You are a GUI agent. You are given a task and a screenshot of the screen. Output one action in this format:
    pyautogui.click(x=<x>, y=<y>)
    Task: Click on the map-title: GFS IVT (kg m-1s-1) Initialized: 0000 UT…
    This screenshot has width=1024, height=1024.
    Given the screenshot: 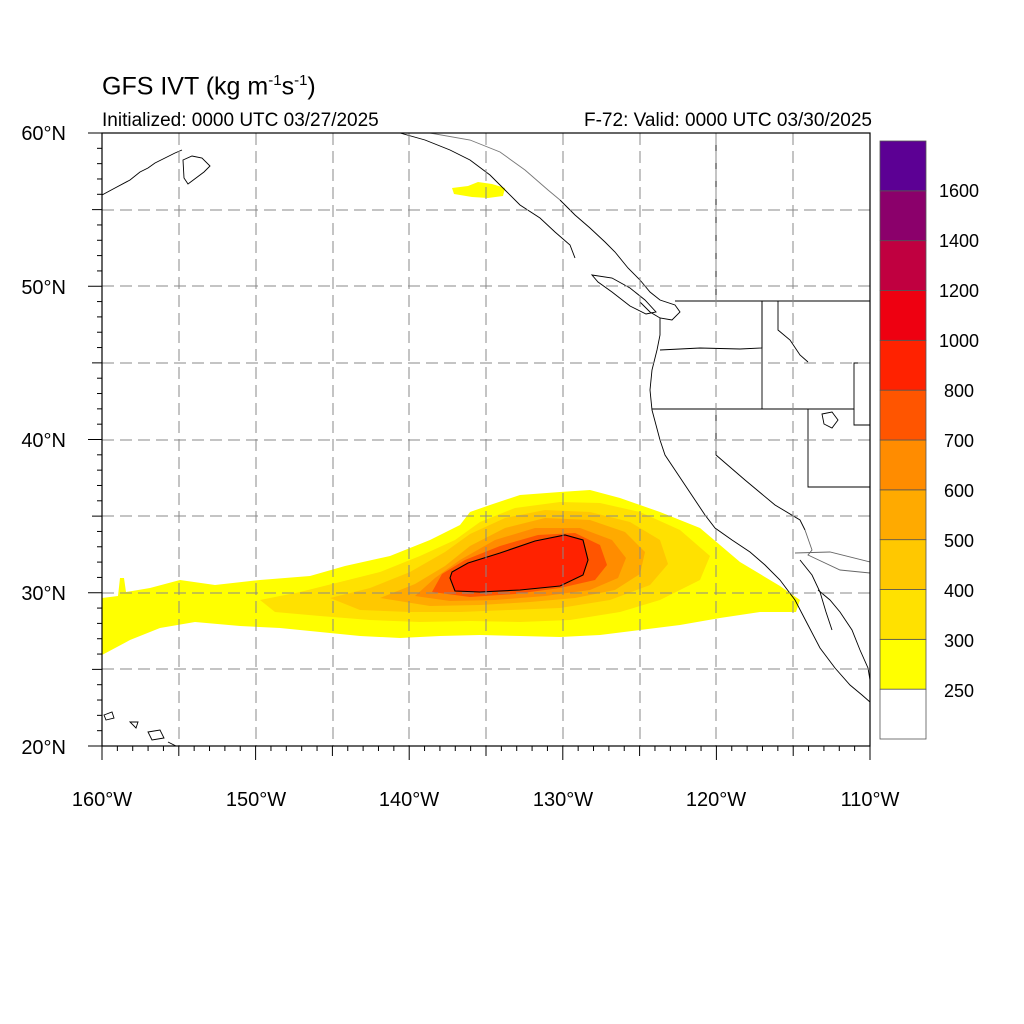 What is the action you would take?
    pyautogui.click(x=487, y=102)
    